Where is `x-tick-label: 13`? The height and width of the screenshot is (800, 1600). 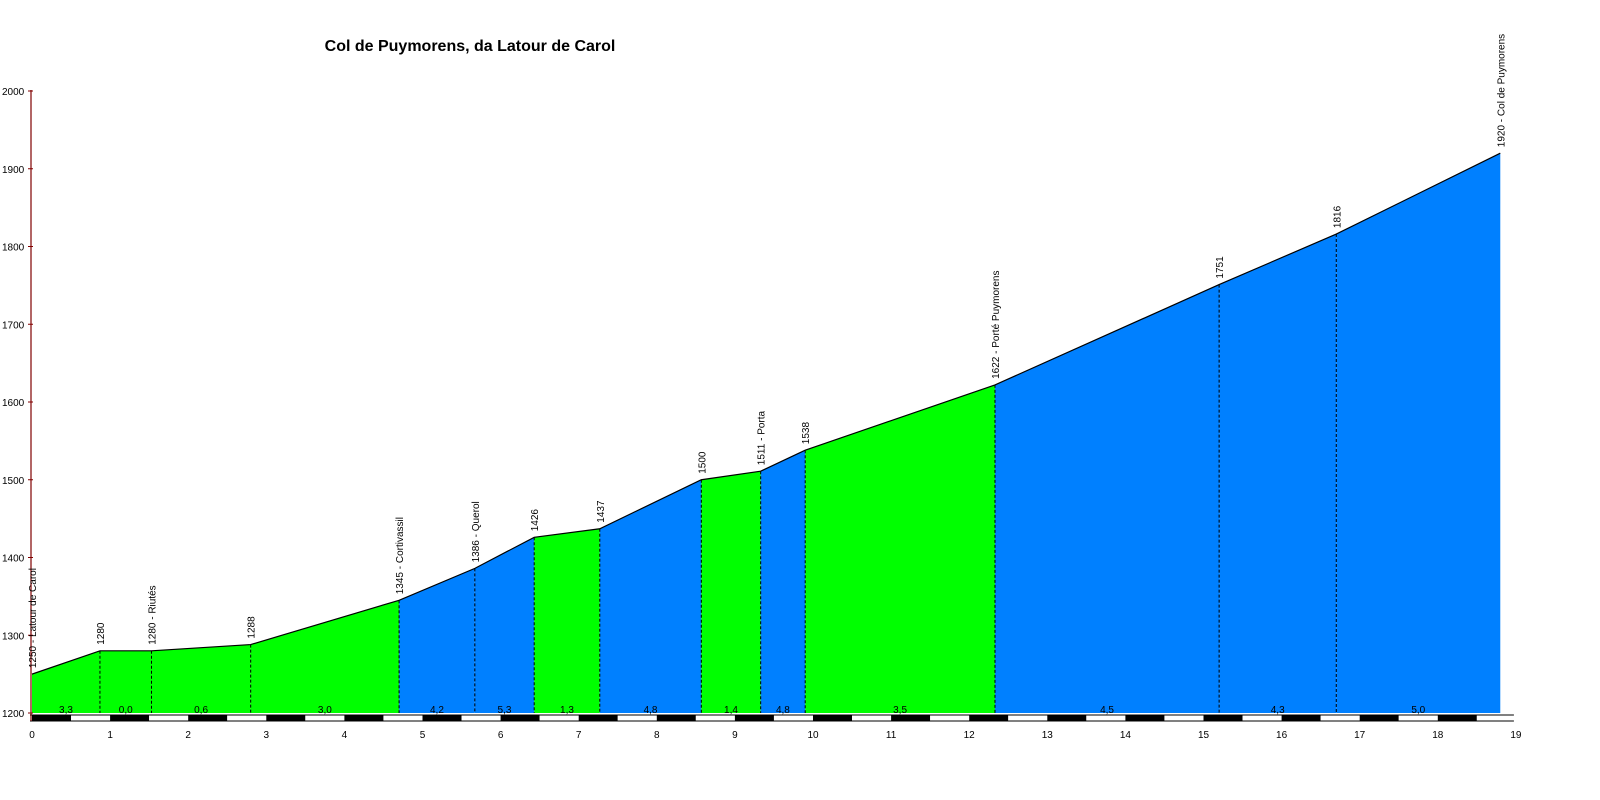 x-tick-label: 13 is located at coordinates (1048, 735).